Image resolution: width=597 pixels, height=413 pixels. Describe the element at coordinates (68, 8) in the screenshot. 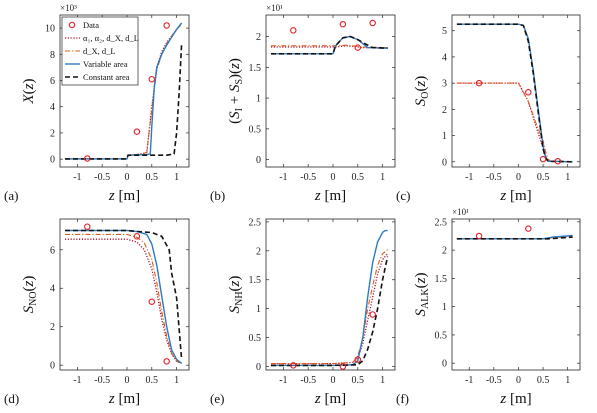

I see `axis-exponent: ×10³` at that location.